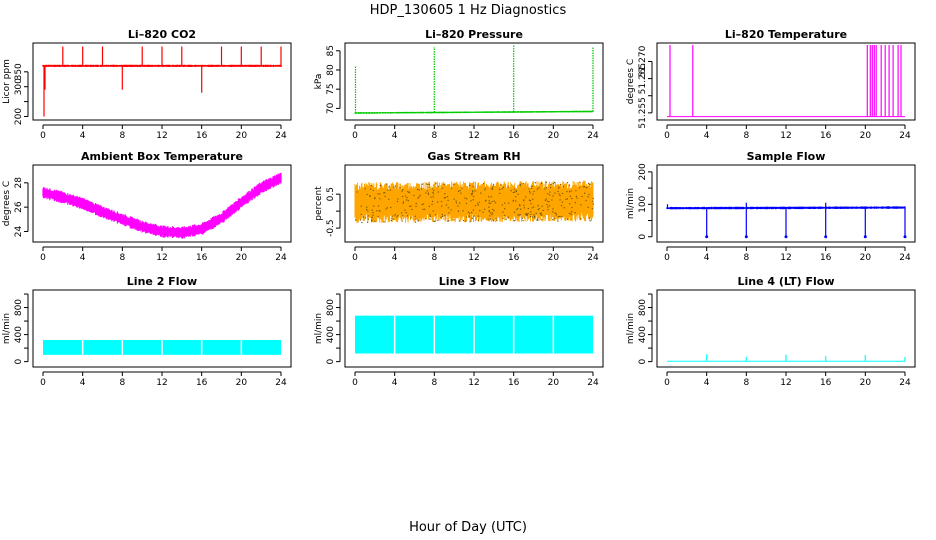  I want to click on x-tick-label-sample_flow: 24, so click(905, 258).